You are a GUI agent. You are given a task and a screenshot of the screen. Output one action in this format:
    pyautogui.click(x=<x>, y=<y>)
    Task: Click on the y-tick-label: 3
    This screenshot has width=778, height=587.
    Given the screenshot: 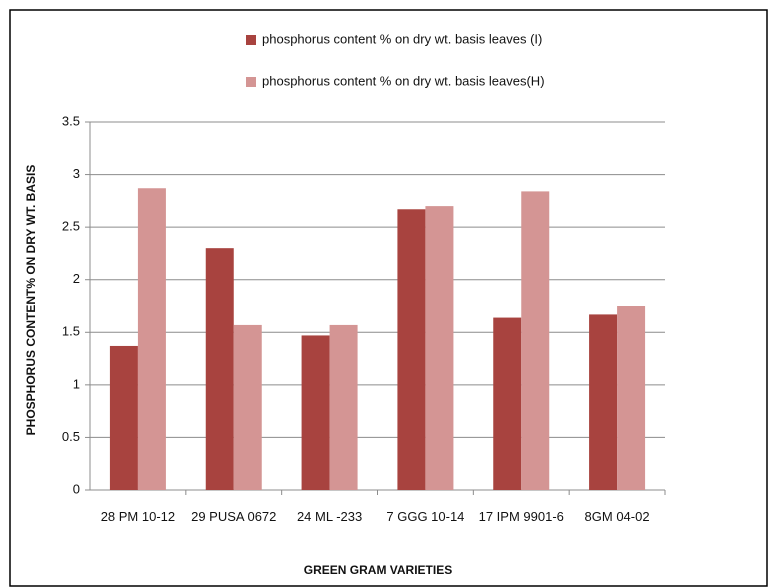 What is the action you would take?
    pyautogui.click(x=76, y=173)
    